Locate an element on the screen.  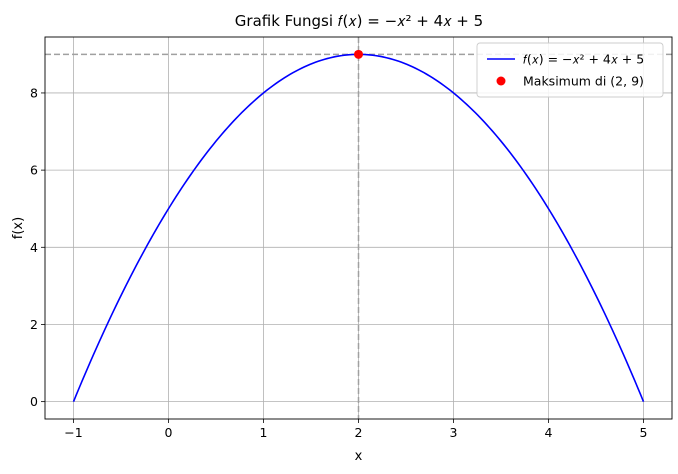
x-tick-label: 4 is located at coordinates (549, 432).